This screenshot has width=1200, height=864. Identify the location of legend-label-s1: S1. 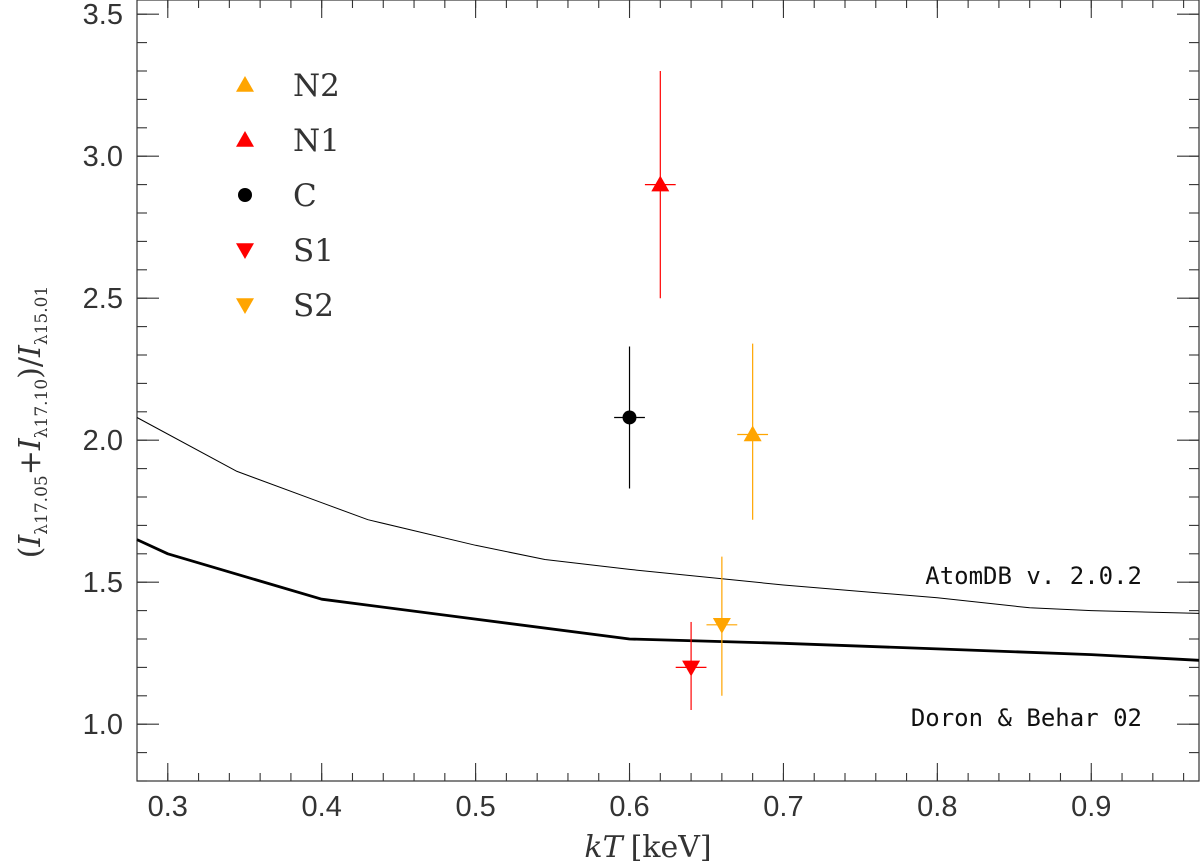
(313, 251).